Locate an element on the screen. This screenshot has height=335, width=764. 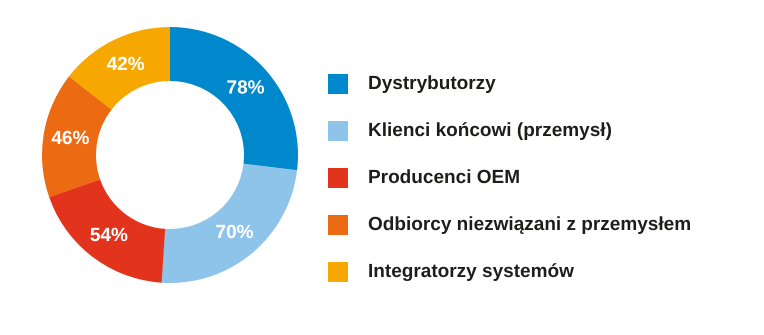
legend-label: Producenci OEM is located at coordinates (444, 177).